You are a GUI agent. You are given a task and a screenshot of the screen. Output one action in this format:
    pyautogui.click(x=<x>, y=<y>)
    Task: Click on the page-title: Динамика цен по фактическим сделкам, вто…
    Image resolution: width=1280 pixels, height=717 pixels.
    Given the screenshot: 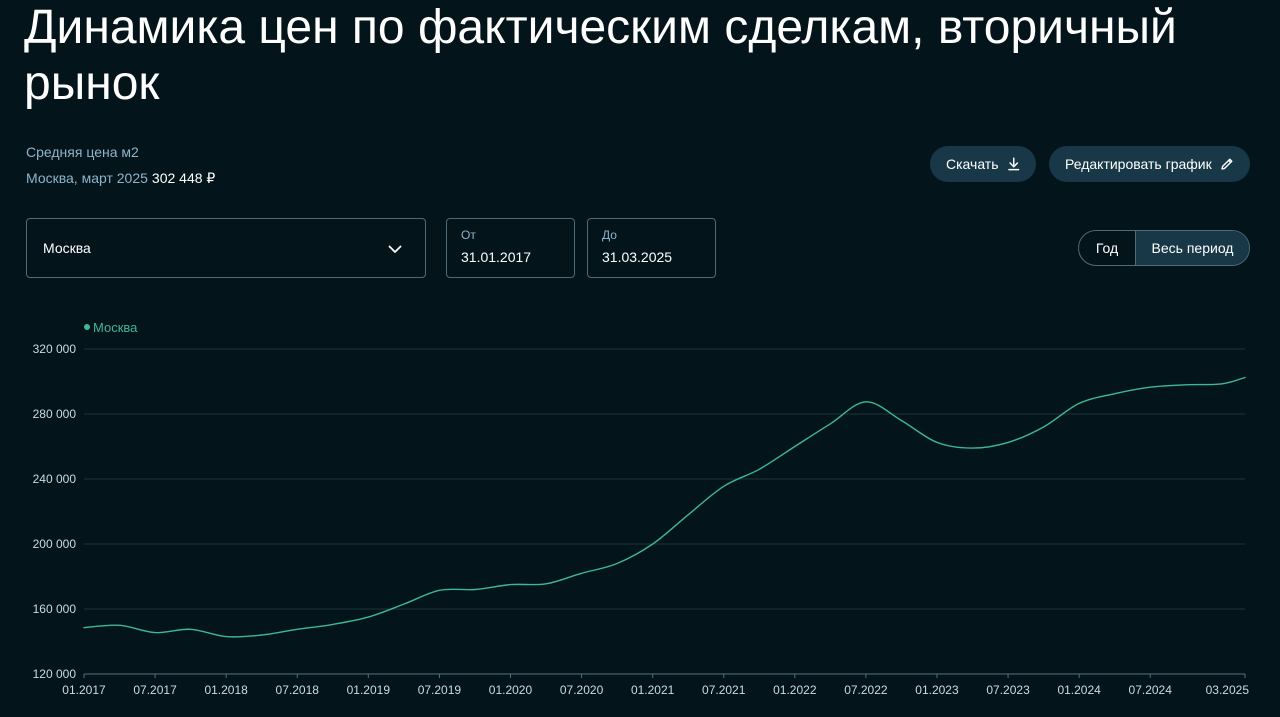 What is the action you would take?
    pyautogui.click(x=600, y=55)
    